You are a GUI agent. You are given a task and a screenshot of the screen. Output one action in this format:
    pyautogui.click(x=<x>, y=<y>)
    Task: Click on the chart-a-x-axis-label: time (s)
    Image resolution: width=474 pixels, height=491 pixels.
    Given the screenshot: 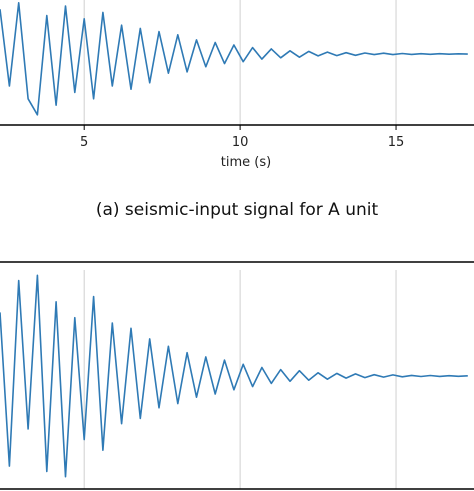 What is the action you would take?
    pyautogui.click(x=246, y=162)
    